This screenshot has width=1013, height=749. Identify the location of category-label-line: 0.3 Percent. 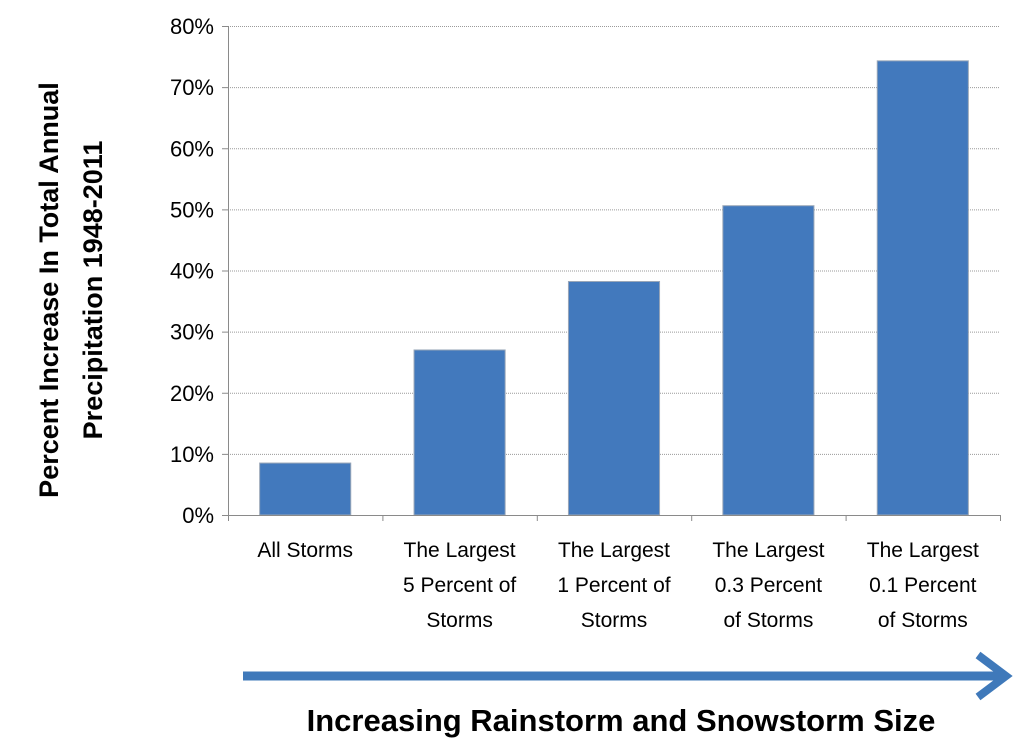
(769, 585).